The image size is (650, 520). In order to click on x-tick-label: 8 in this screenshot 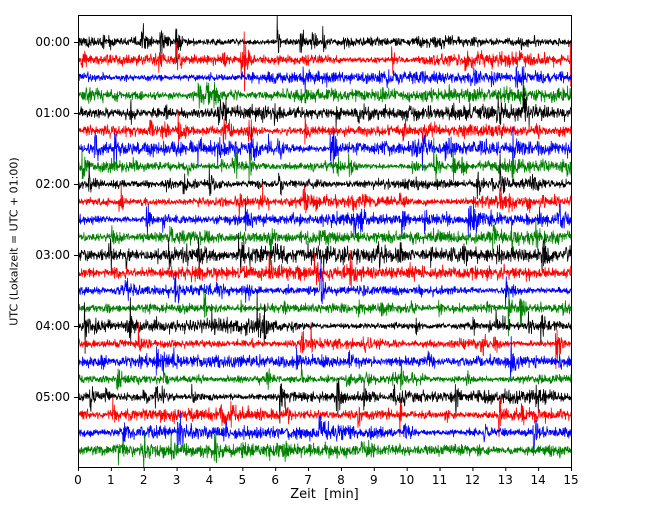, I will do `click(341, 480)`.